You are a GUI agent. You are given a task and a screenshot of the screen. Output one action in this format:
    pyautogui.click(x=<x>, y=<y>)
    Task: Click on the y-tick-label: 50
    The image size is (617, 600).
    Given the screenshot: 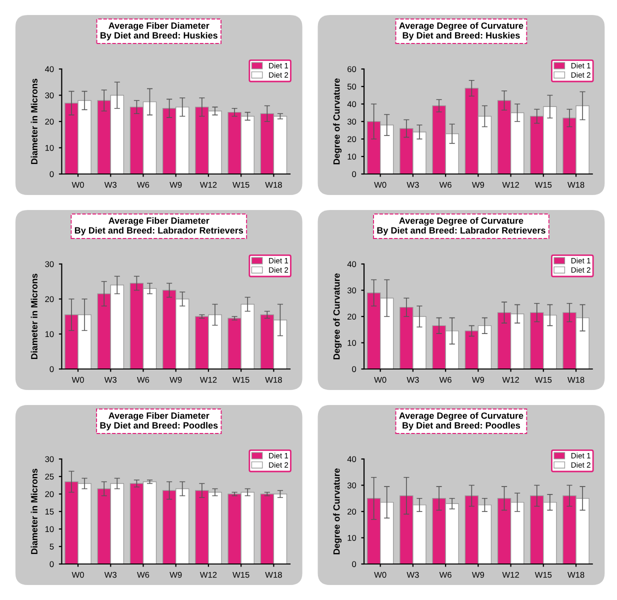 What is the action you would take?
    pyautogui.click(x=351, y=87)
    